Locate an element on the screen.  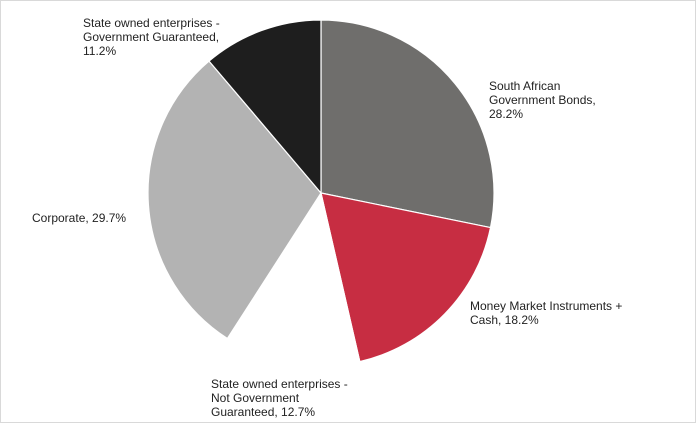
slice-label-corporate: Corporate, 29.7% is located at coordinates (79, 218).